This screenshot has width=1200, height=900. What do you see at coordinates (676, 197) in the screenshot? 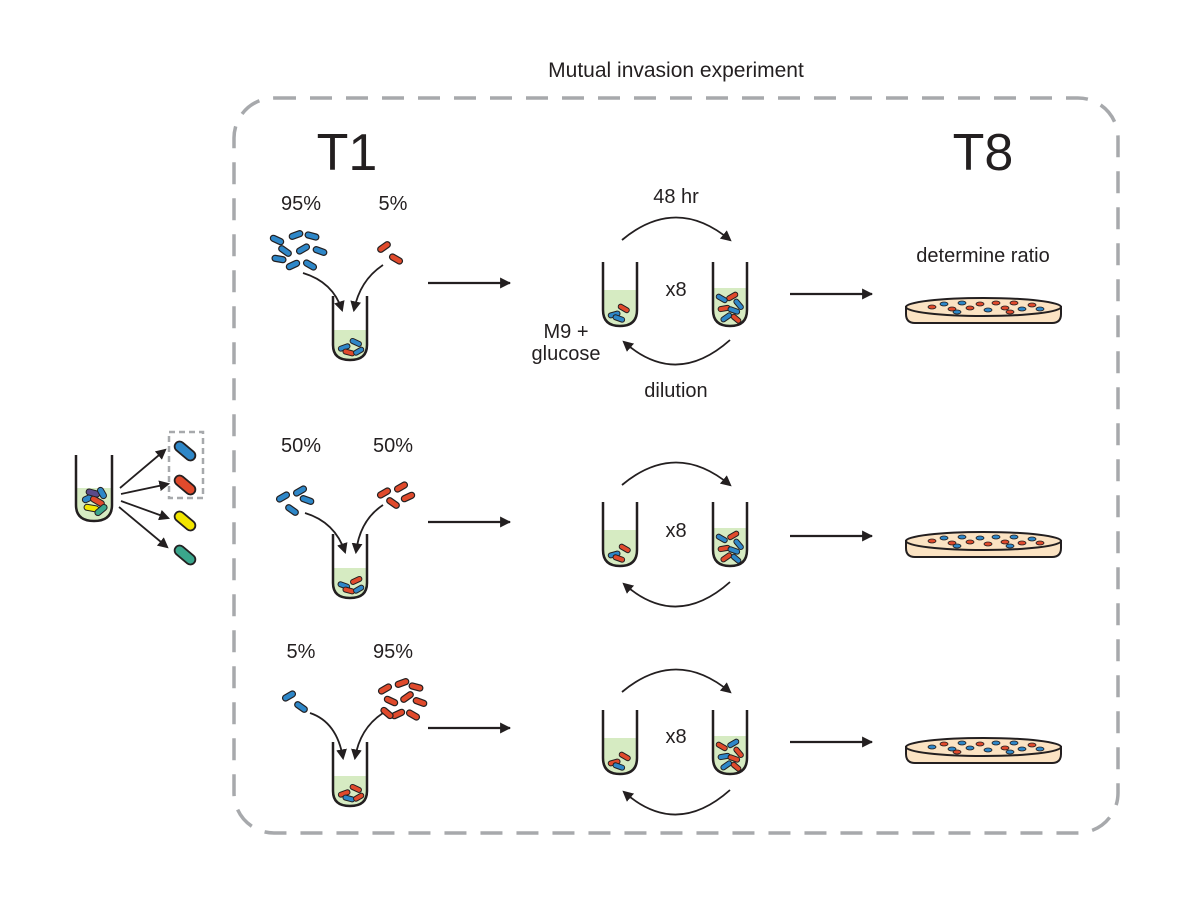
I see `row-1-duration-label: 48 hr` at bounding box center [676, 197].